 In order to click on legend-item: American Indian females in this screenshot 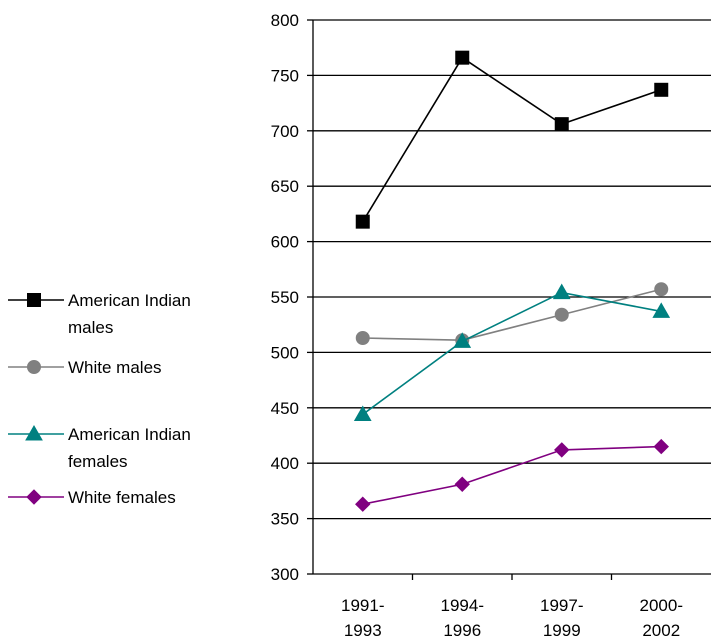, I will do `click(99, 447)`.